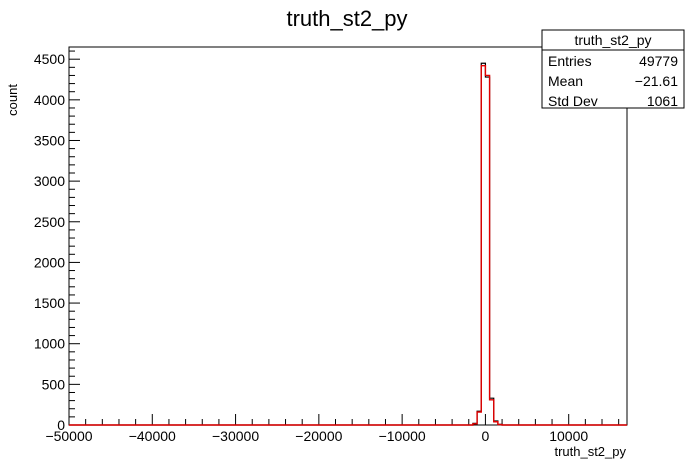 Image resolution: width=696 pixels, height=472 pixels. Describe the element at coordinates (54, 384) in the screenshot. I see `y-tick-label: 500` at that location.